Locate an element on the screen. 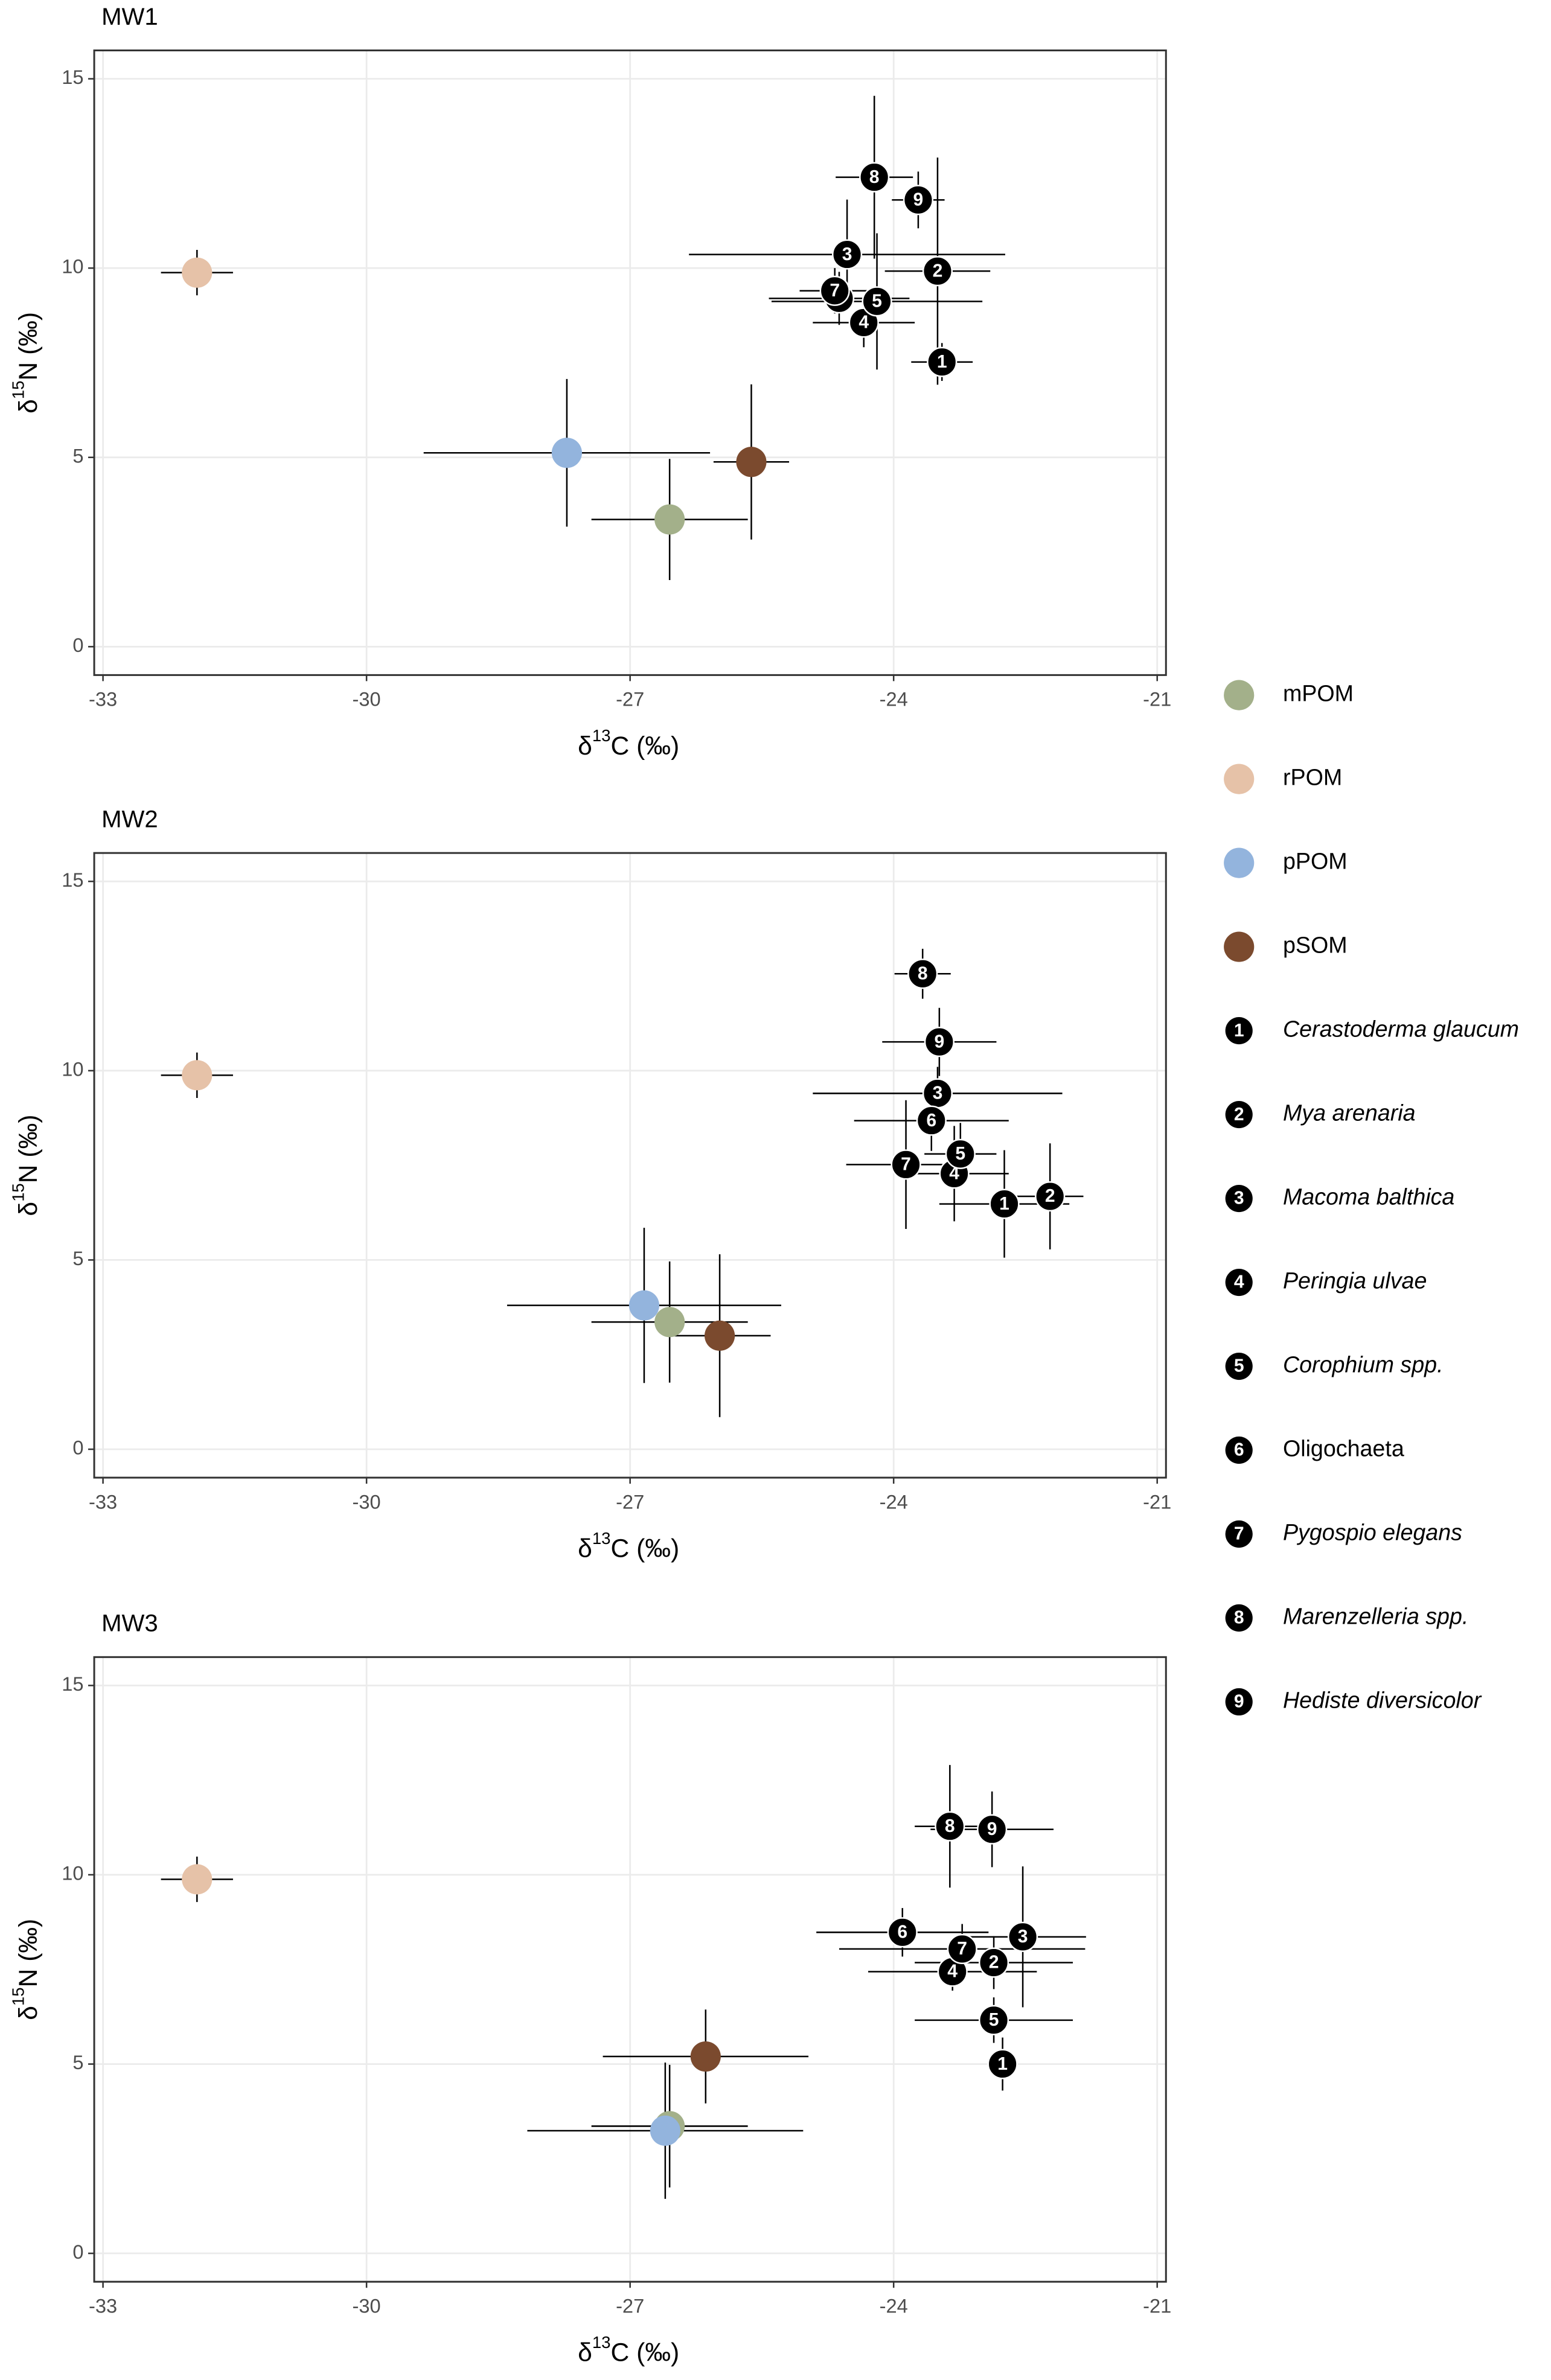  chart-title: MW1 is located at coordinates (129, 16).